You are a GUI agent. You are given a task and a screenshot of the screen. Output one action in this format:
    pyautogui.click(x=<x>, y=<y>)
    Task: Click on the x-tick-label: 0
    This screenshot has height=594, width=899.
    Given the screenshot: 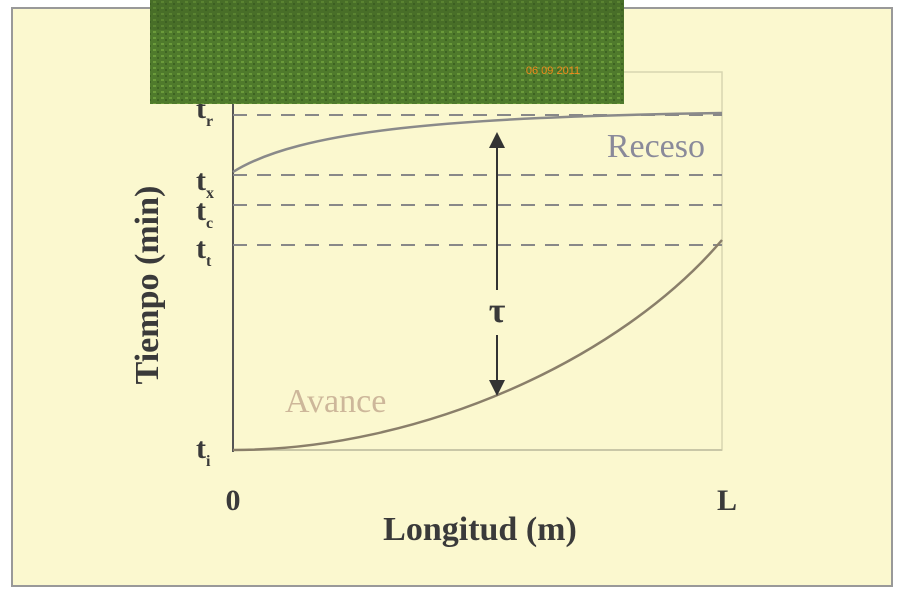 What is the action you would take?
    pyautogui.click(x=233, y=500)
    